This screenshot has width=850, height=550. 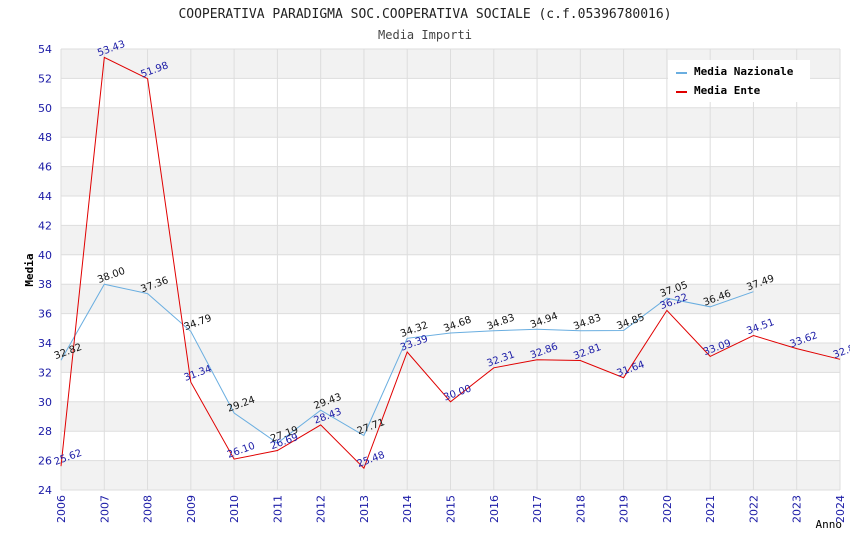 What do you see at coordinates (760, 327) in the screenshot?
I see `data-label-media-ente: 34.51` at bounding box center [760, 327].